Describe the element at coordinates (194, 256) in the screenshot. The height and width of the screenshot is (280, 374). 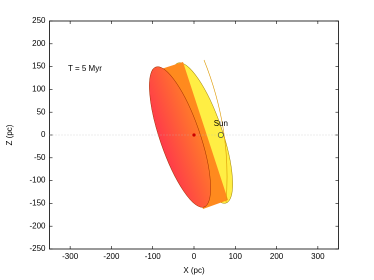
I see `x-tick-label: 0` at that location.